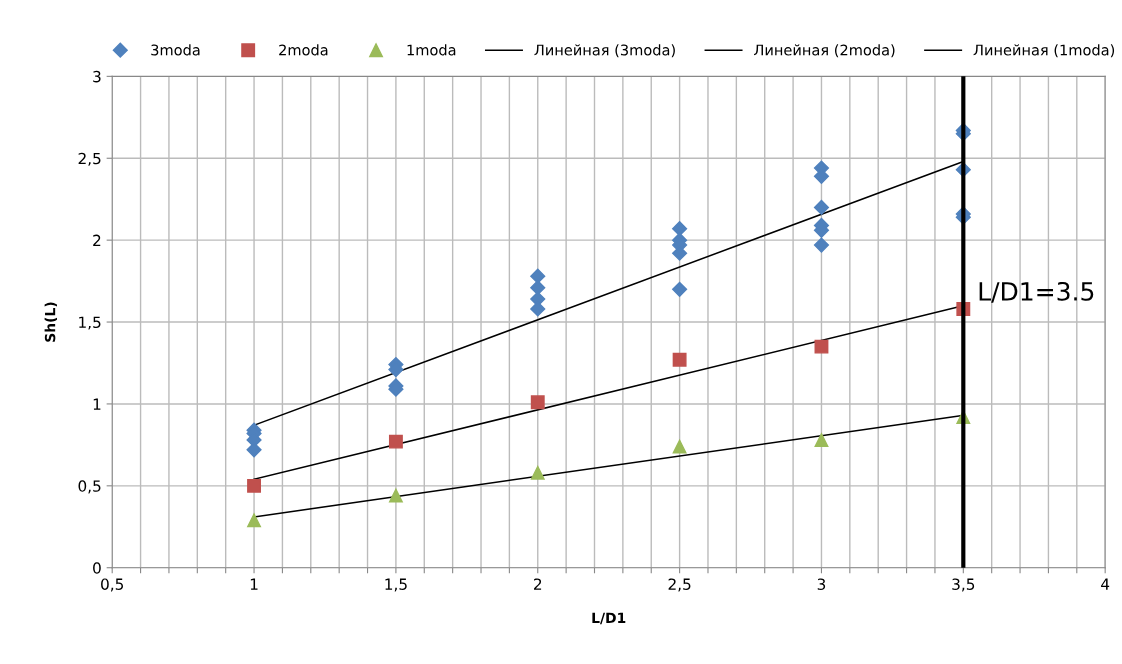 The width and height of the screenshot is (1122, 664). Describe the element at coordinates (97, 240) in the screenshot. I see `y-tick-label: 2` at that location.